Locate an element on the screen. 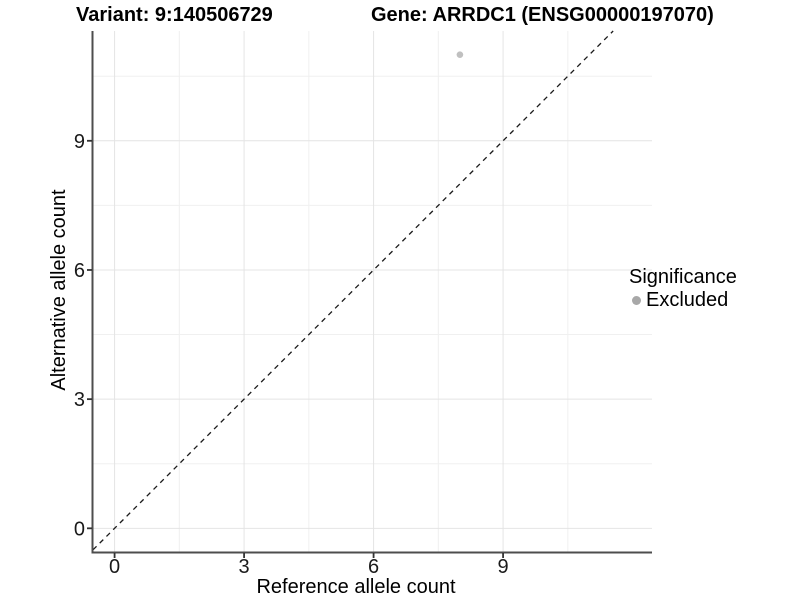 The image size is (800, 600). y-tick-label: 3 is located at coordinates (79, 400).